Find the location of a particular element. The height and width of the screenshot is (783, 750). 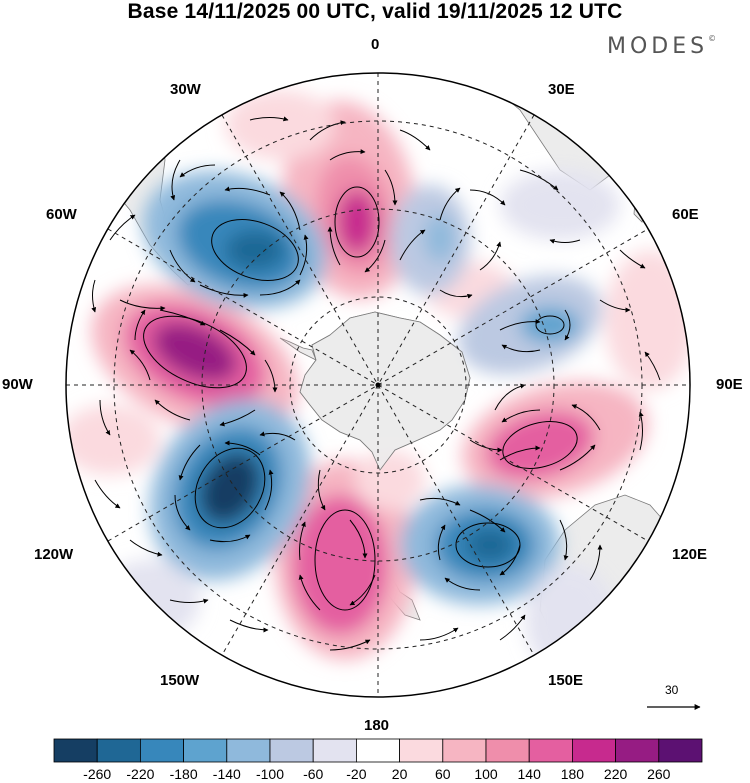

antarctica-overlay is located at coordinates (385, 391).